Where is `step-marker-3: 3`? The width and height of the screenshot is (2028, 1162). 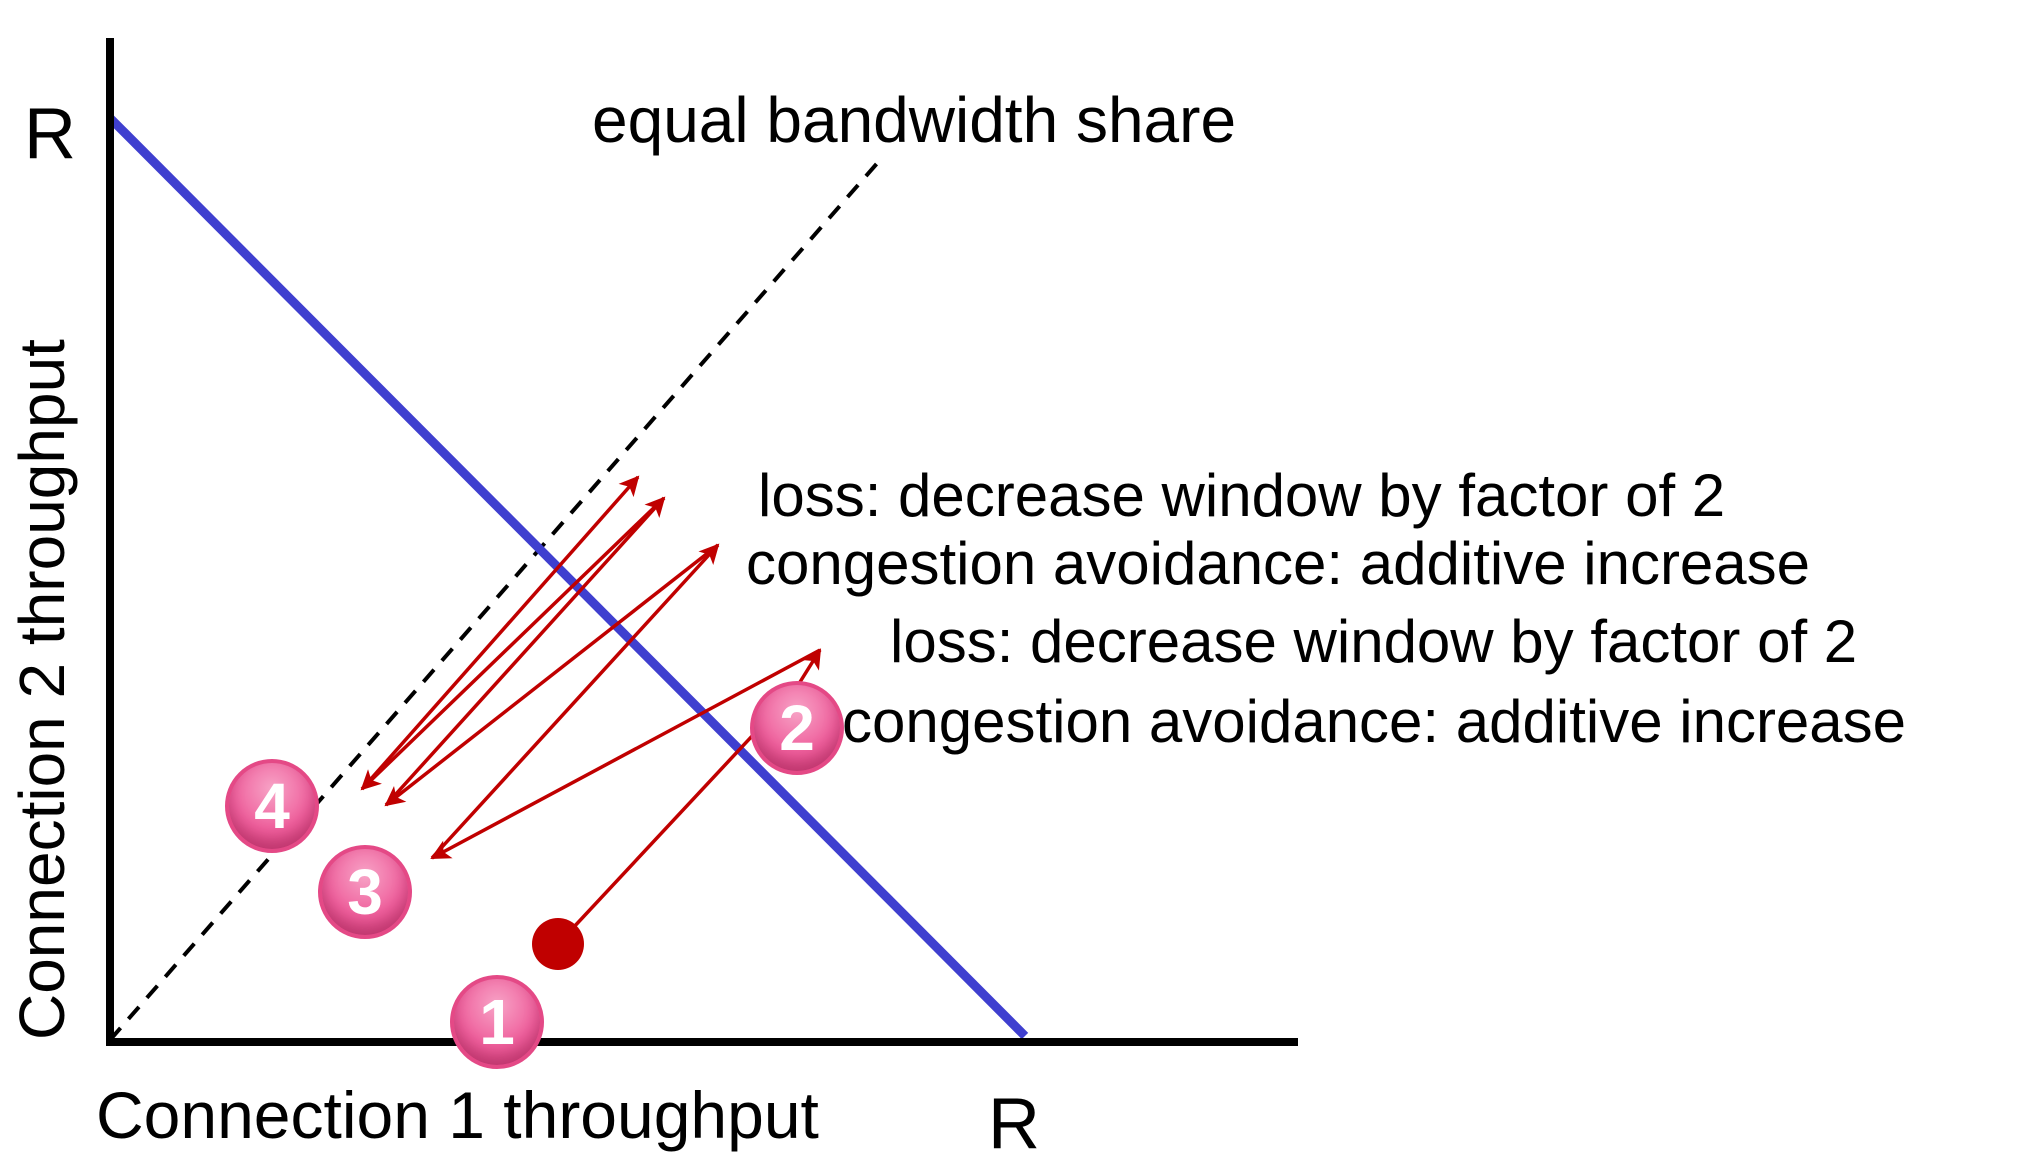
step-marker-3: 3 is located at coordinates (365, 892).